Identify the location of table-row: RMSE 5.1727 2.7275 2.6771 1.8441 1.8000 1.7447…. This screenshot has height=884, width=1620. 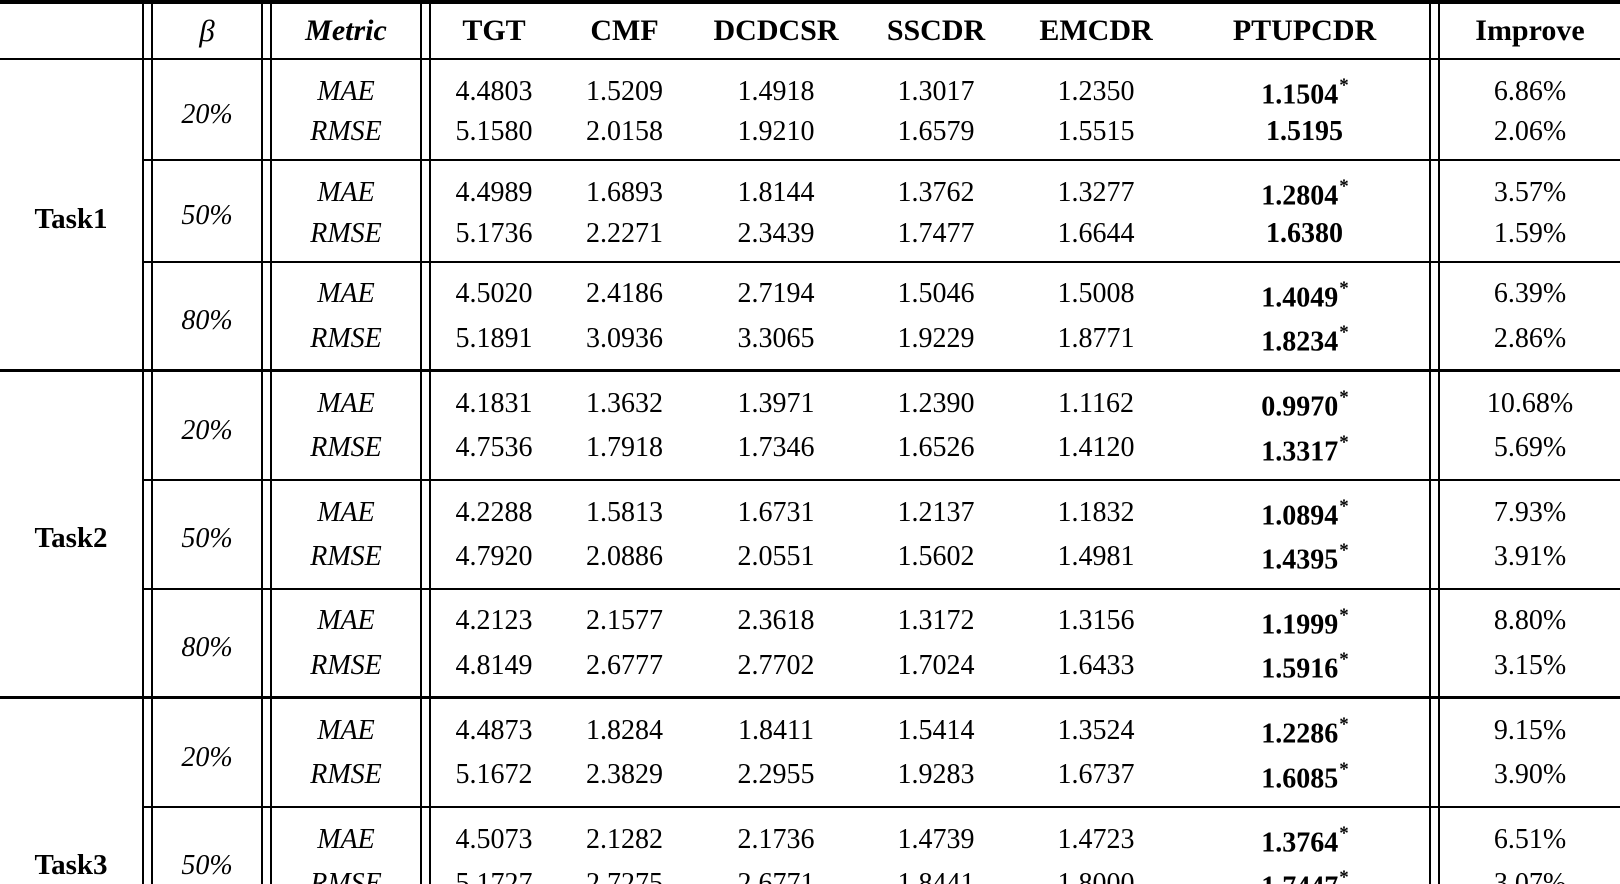
(810, 872).